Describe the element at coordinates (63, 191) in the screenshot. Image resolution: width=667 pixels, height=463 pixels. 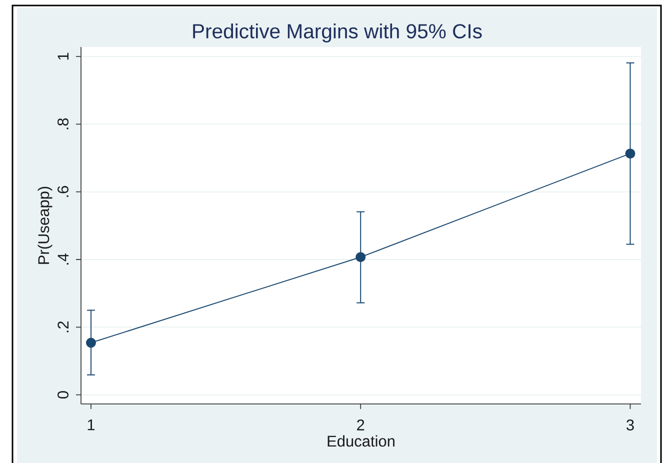
I see `y-tick-label: .6` at that location.